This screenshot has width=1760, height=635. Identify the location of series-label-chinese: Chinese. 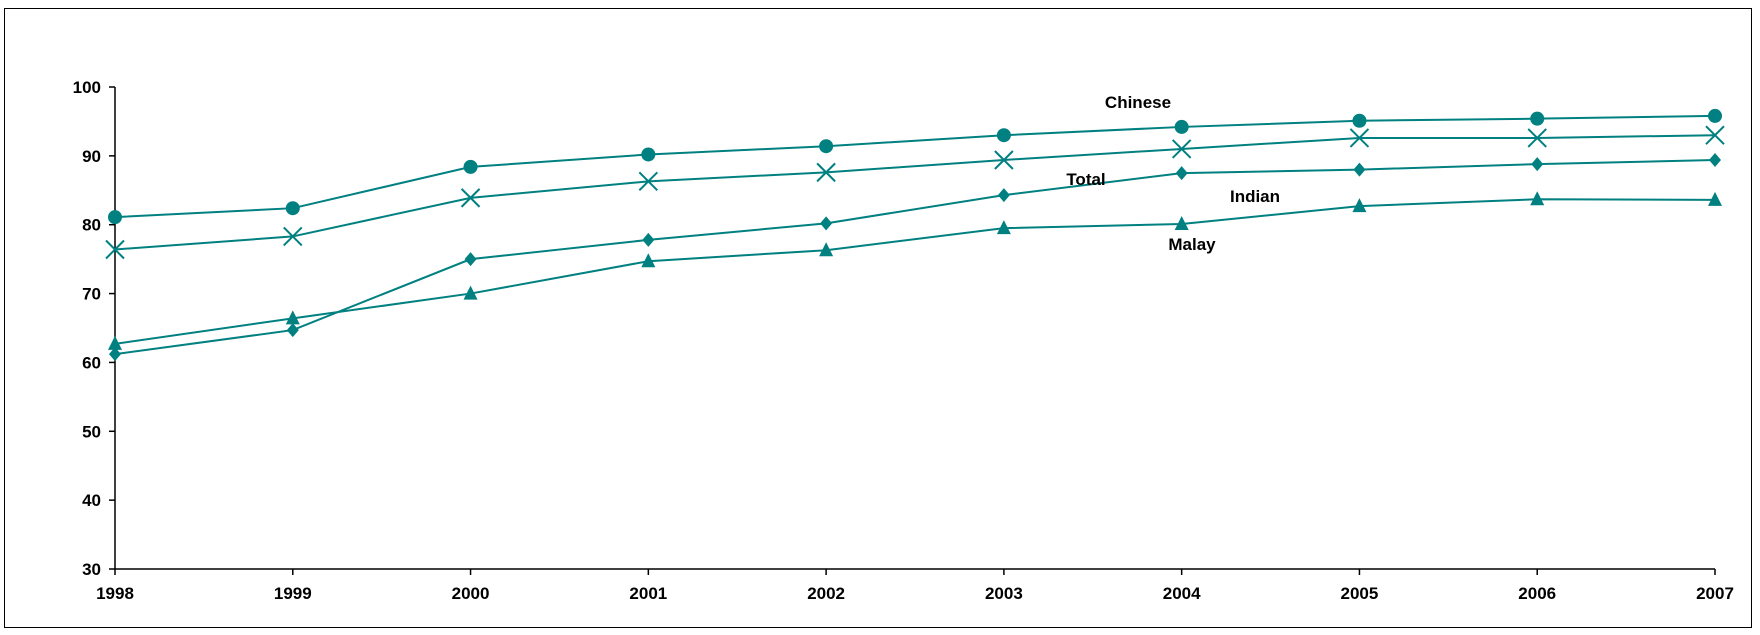
(1138, 102).